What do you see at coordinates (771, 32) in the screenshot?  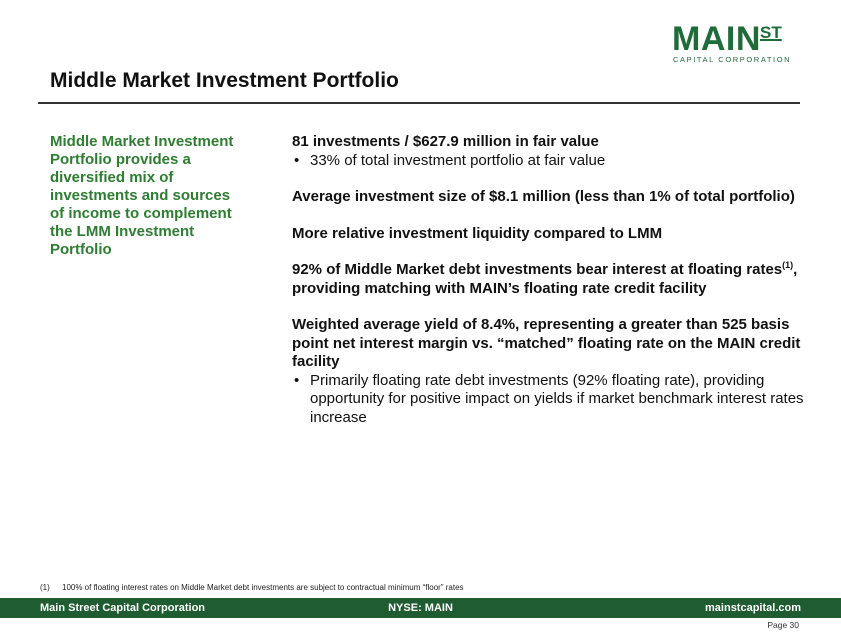 I see `logo-st-text: ST` at bounding box center [771, 32].